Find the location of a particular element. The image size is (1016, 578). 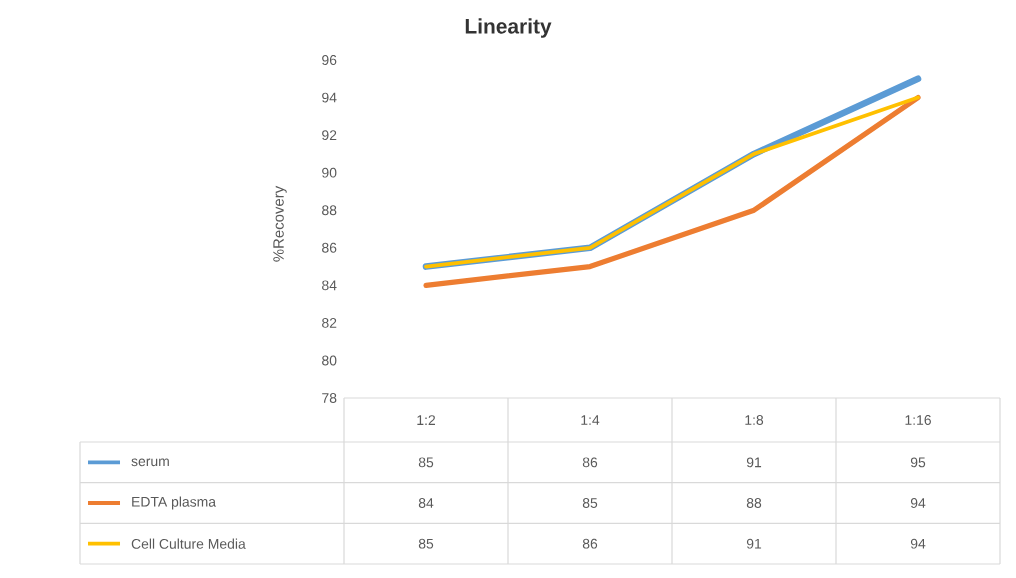

chart-title: Linearity is located at coordinates (508, 28).